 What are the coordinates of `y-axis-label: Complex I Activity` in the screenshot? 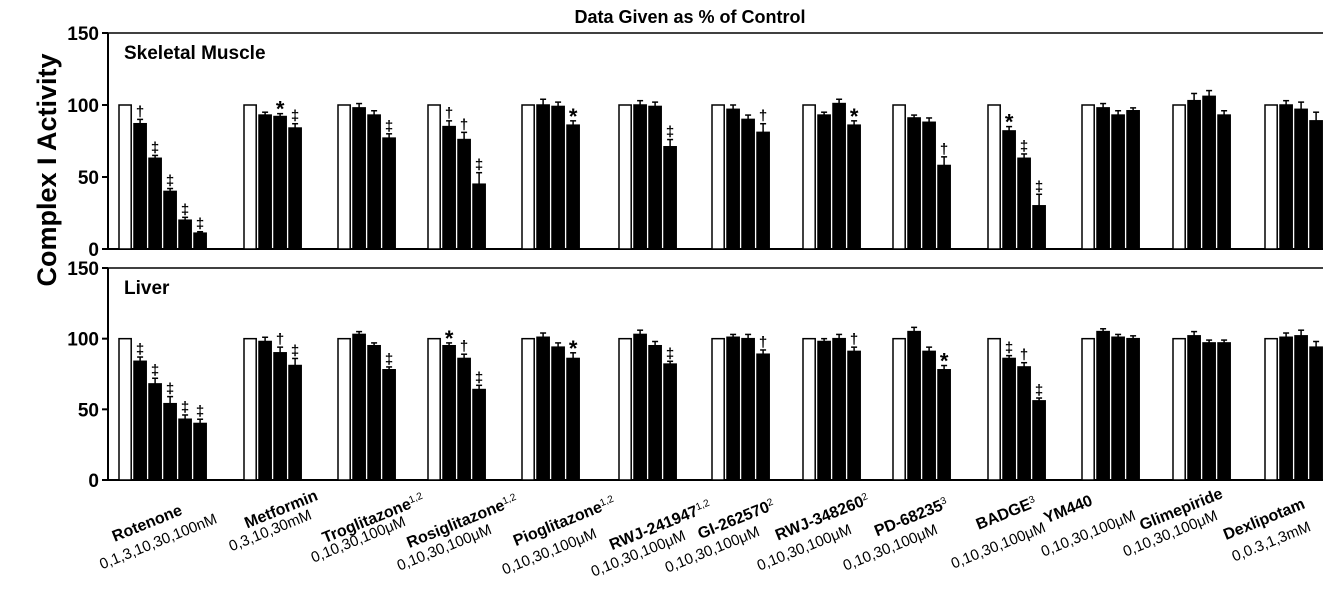 It's located at (47, 169).